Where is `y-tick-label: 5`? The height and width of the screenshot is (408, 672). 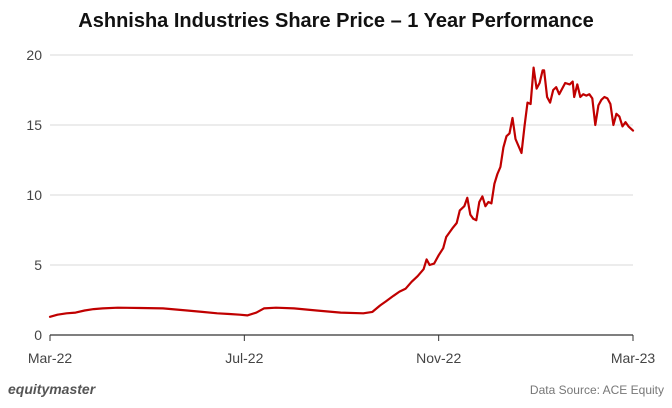
y-tick-label: 5 is located at coordinates (38, 265).